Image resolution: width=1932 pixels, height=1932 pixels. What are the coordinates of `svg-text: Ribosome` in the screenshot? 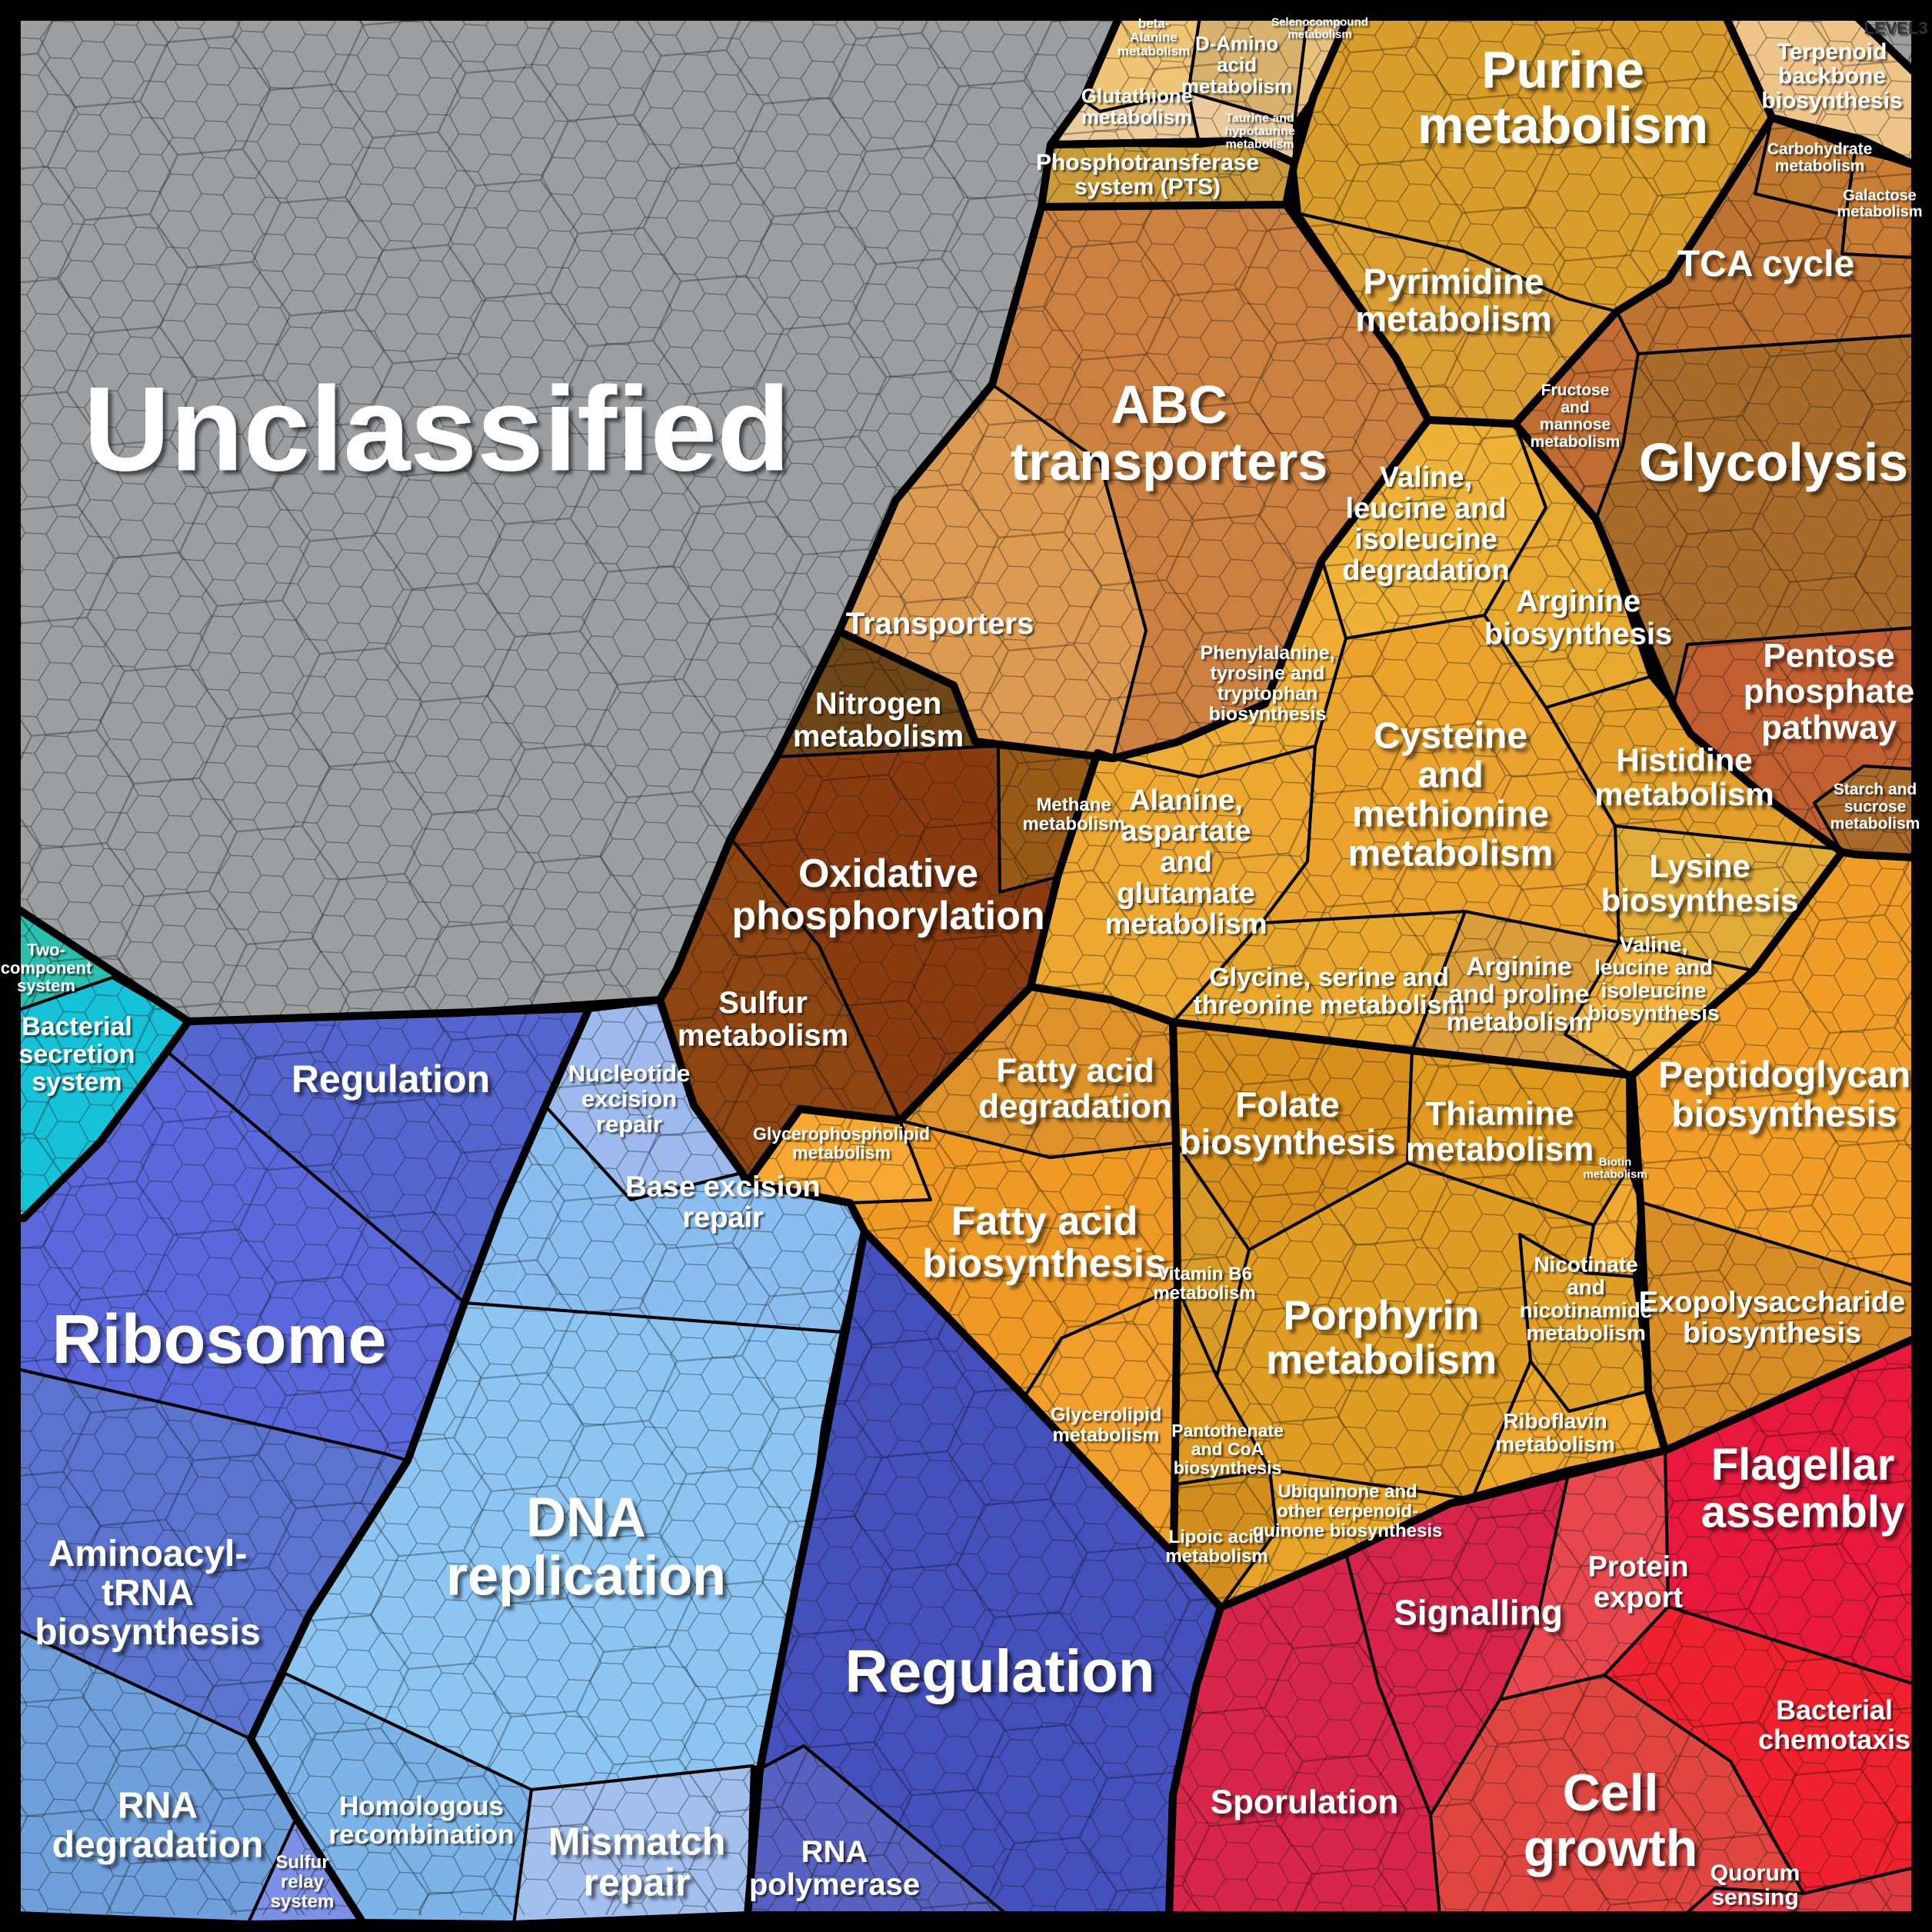 It's located at (219, 1339).